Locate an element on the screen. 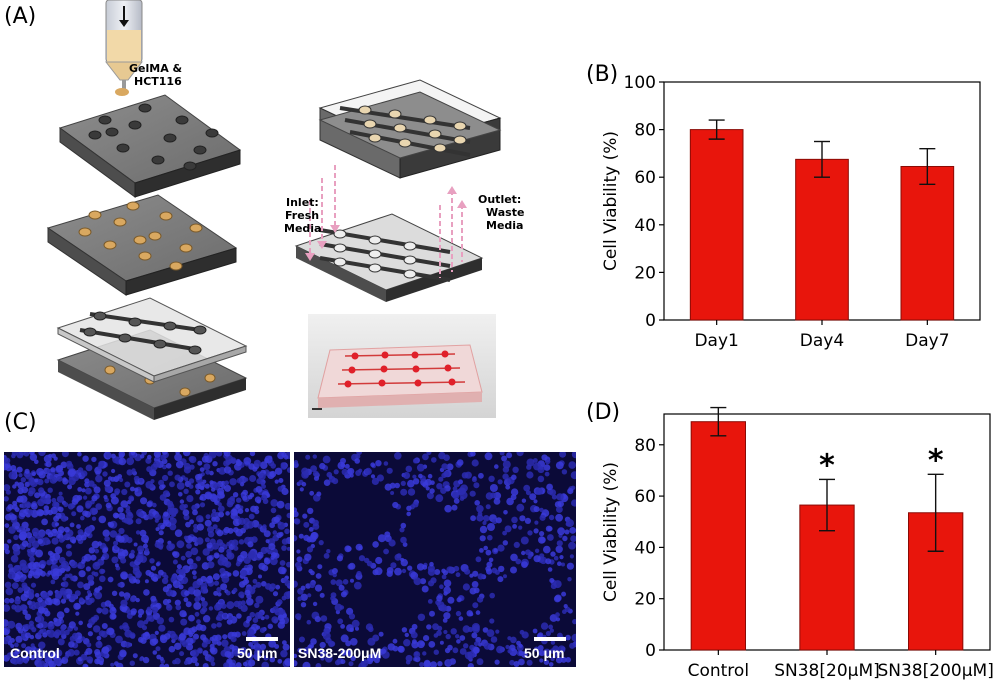  syringe-label-line1: GelMA & is located at coordinates (156, 68).